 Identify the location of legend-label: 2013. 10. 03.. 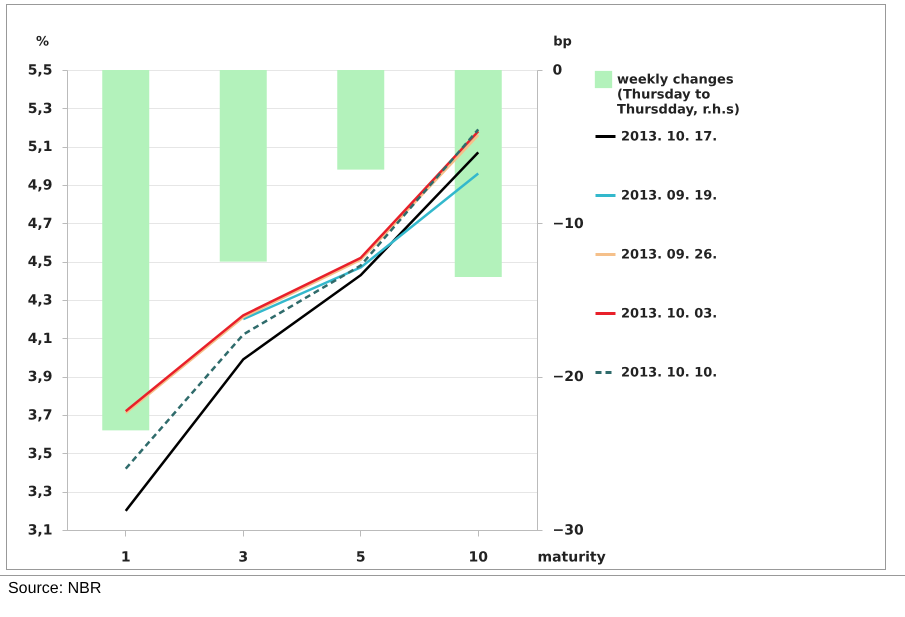
(669, 314).